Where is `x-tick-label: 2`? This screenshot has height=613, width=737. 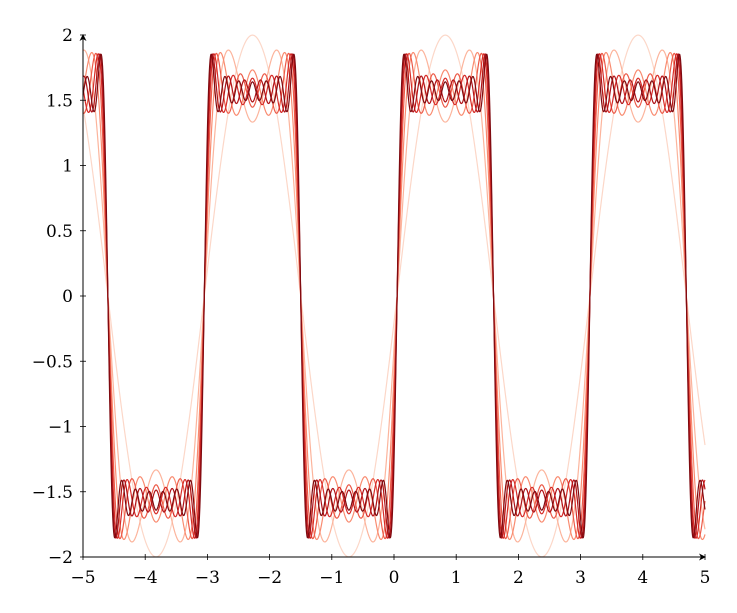 x-tick-label: 2 is located at coordinates (518, 578).